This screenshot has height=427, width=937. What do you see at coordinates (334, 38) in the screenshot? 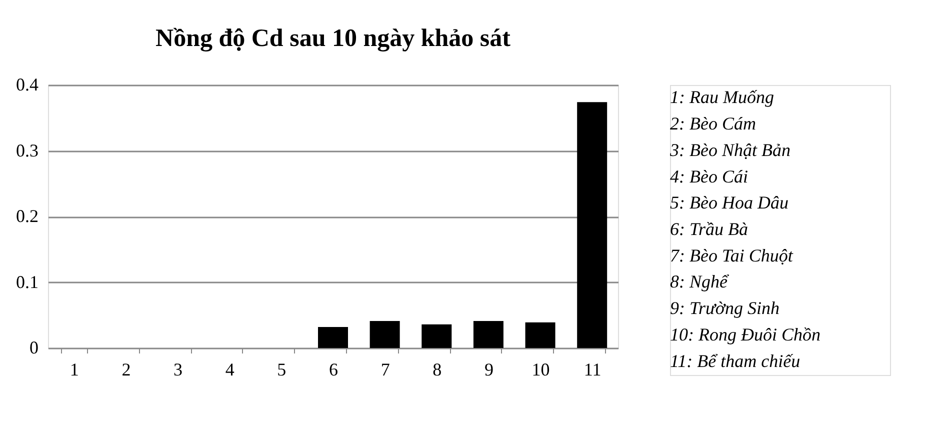
I see `chart-title: Nồng độ Cd sau 10 ngày khảo sát` at bounding box center [334, 38].